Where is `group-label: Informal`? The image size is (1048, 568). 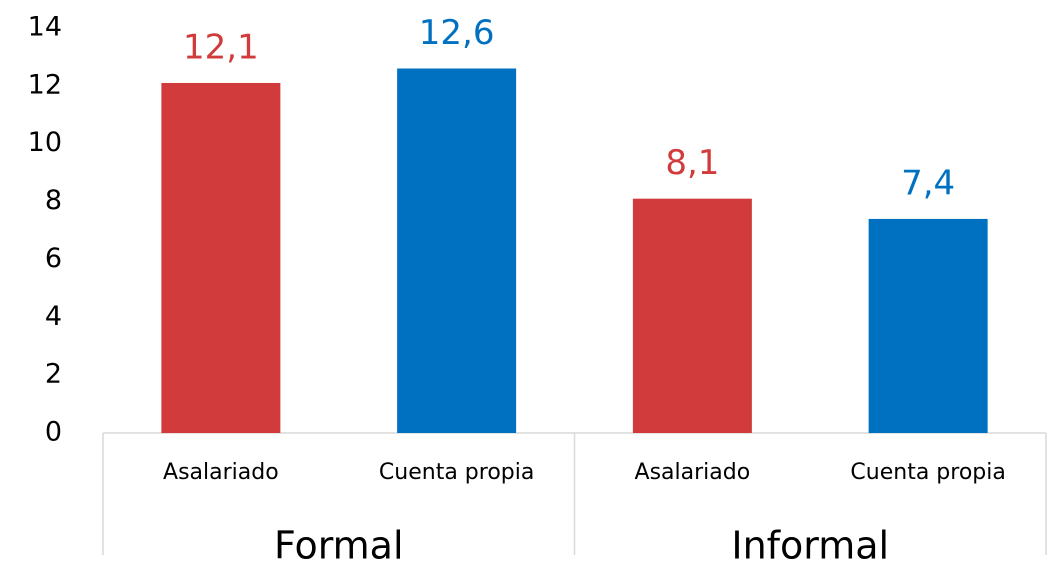
group-label: Informal is located at coordinates (810, 546).